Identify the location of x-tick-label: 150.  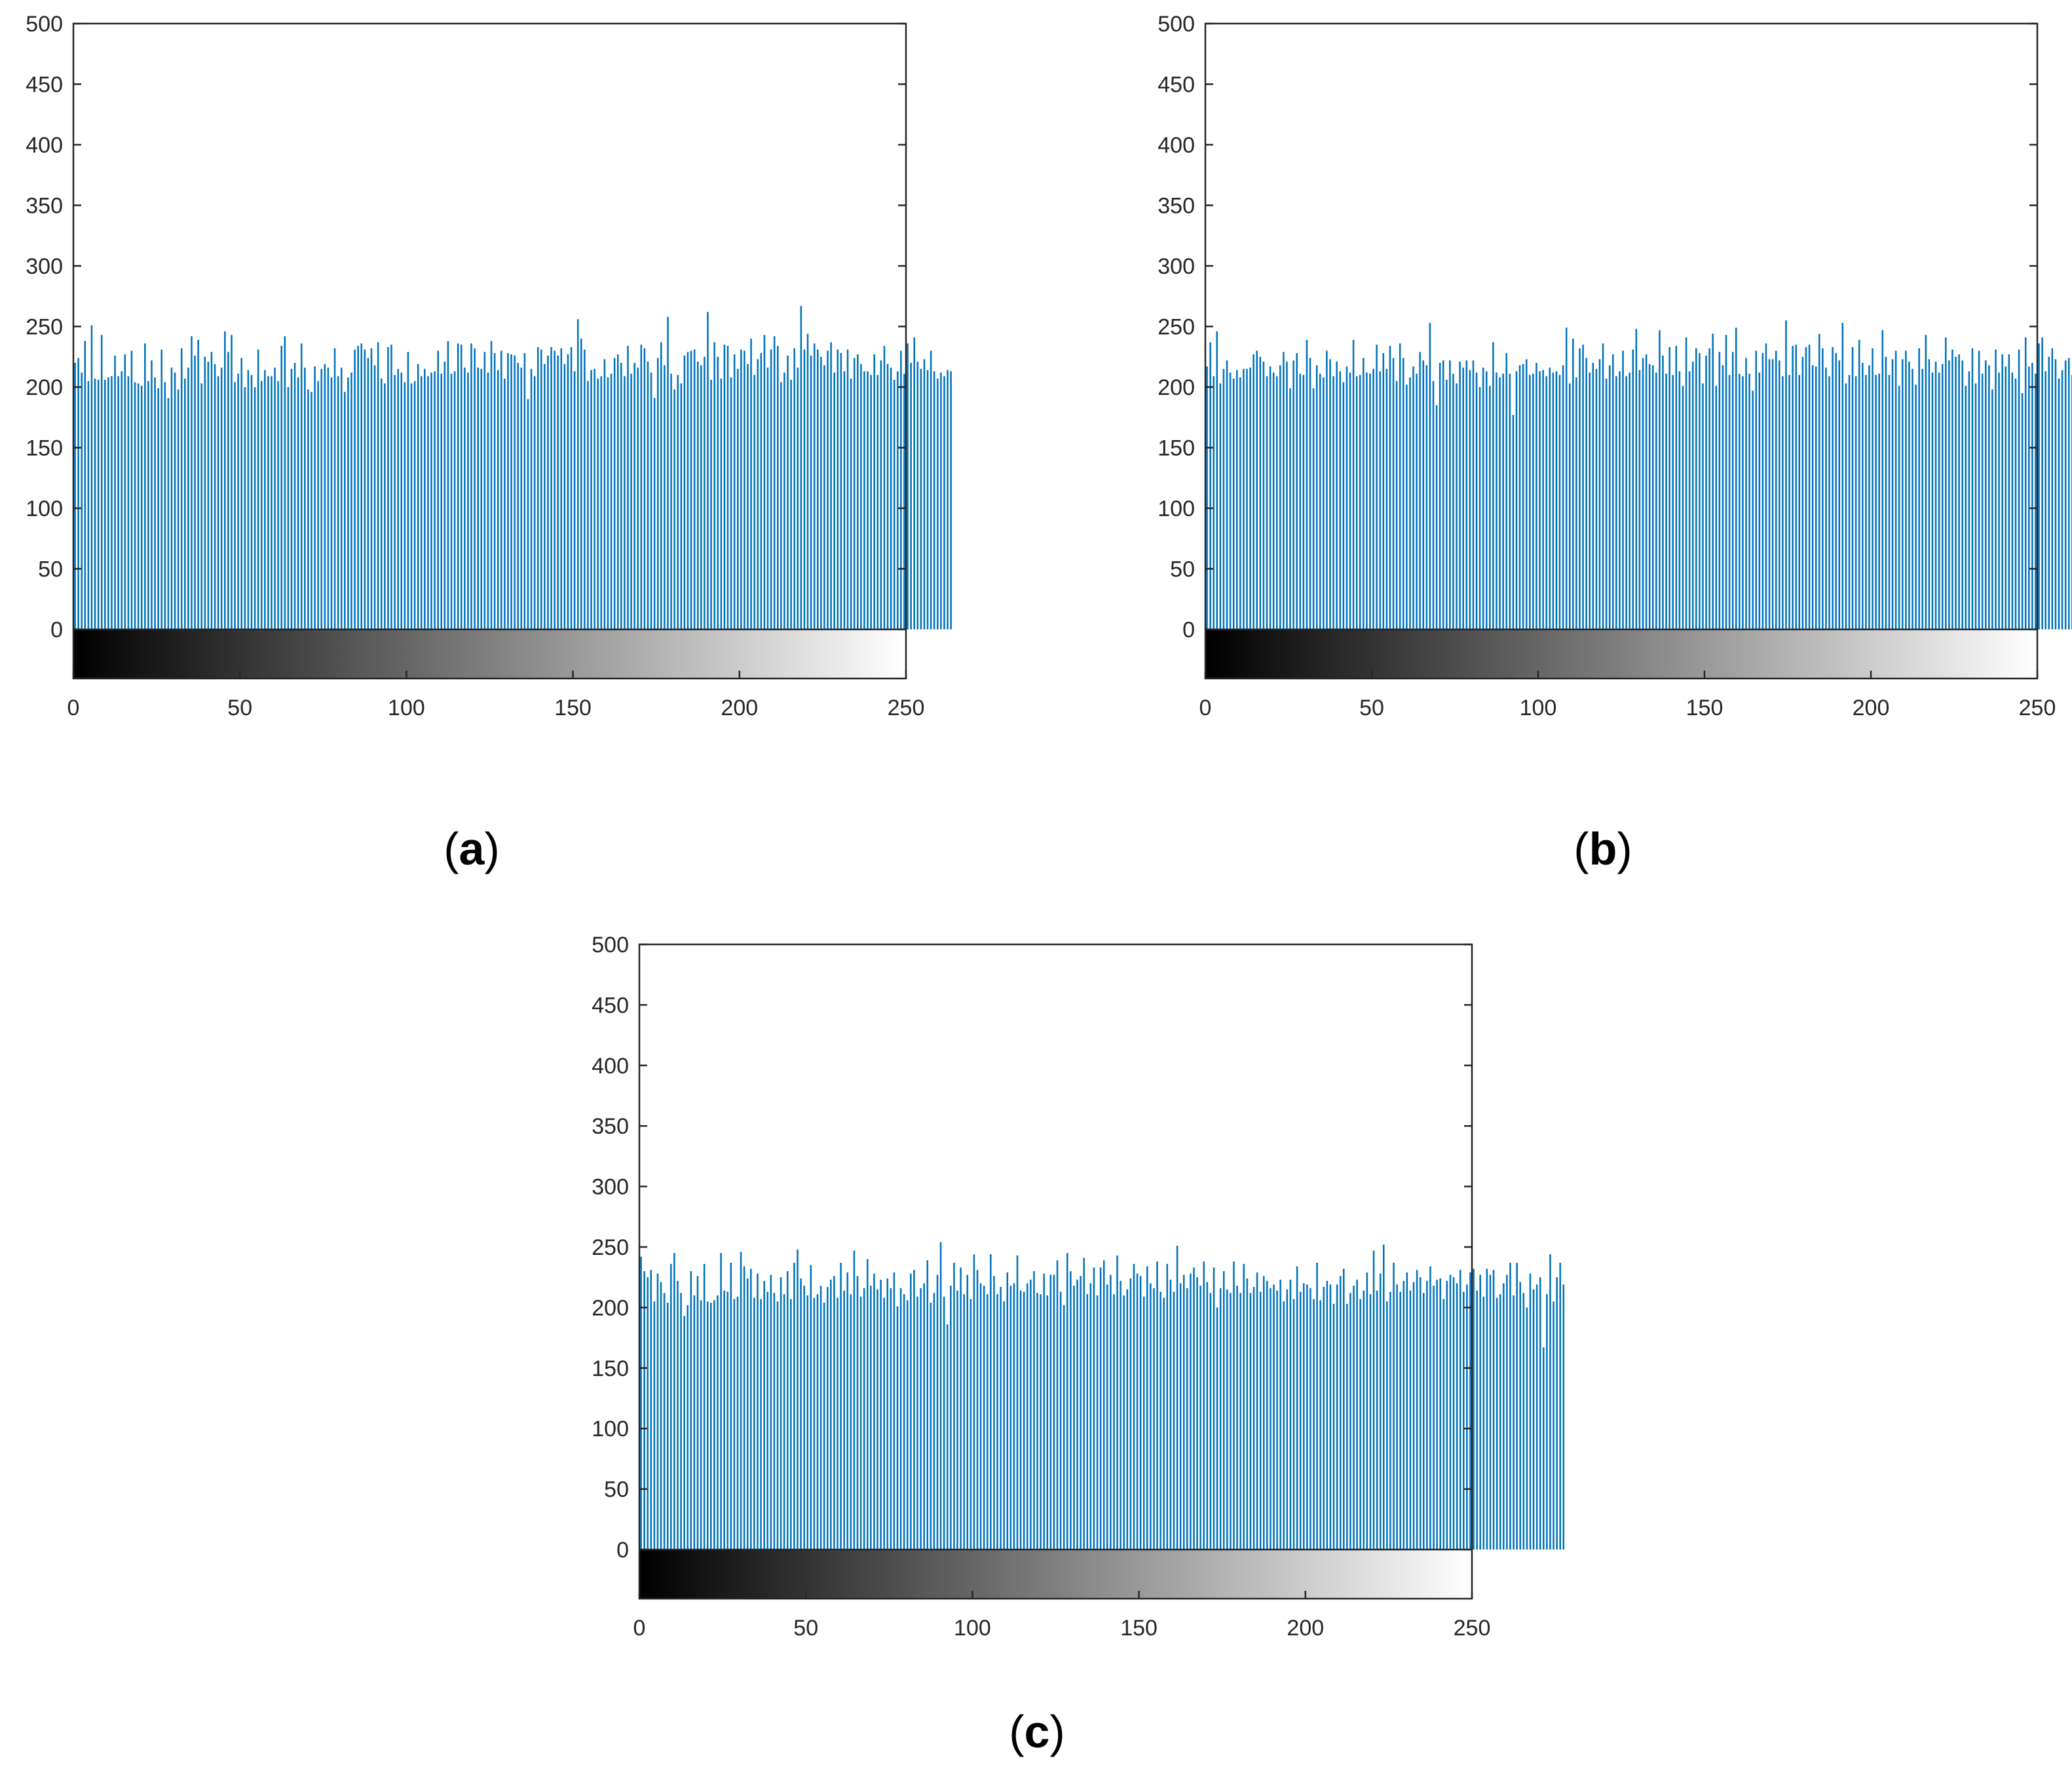
(1705, 708).